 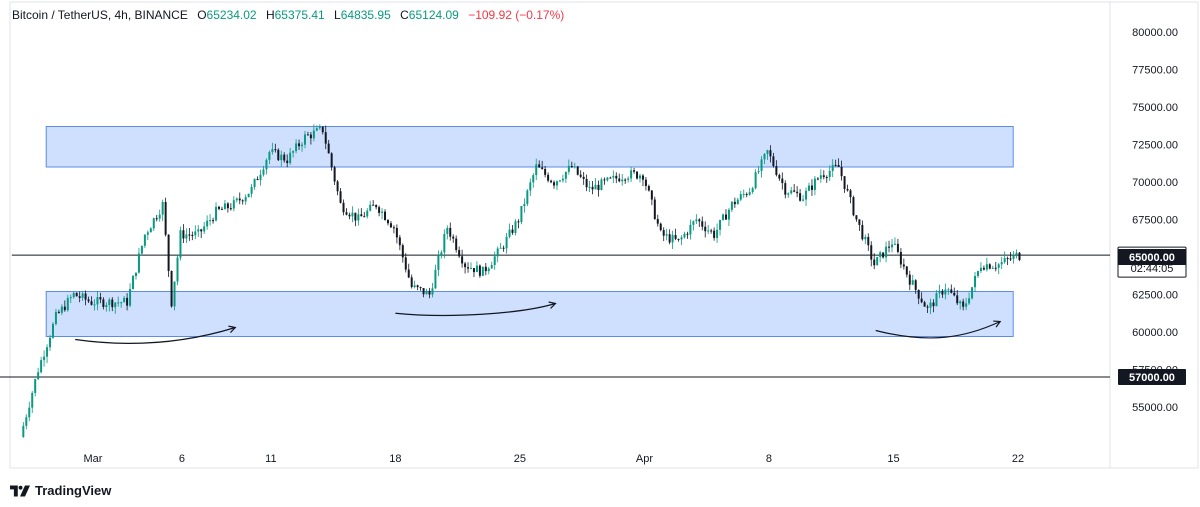 I want to click on x-tick-label: 6, so click(x=182, y=459).